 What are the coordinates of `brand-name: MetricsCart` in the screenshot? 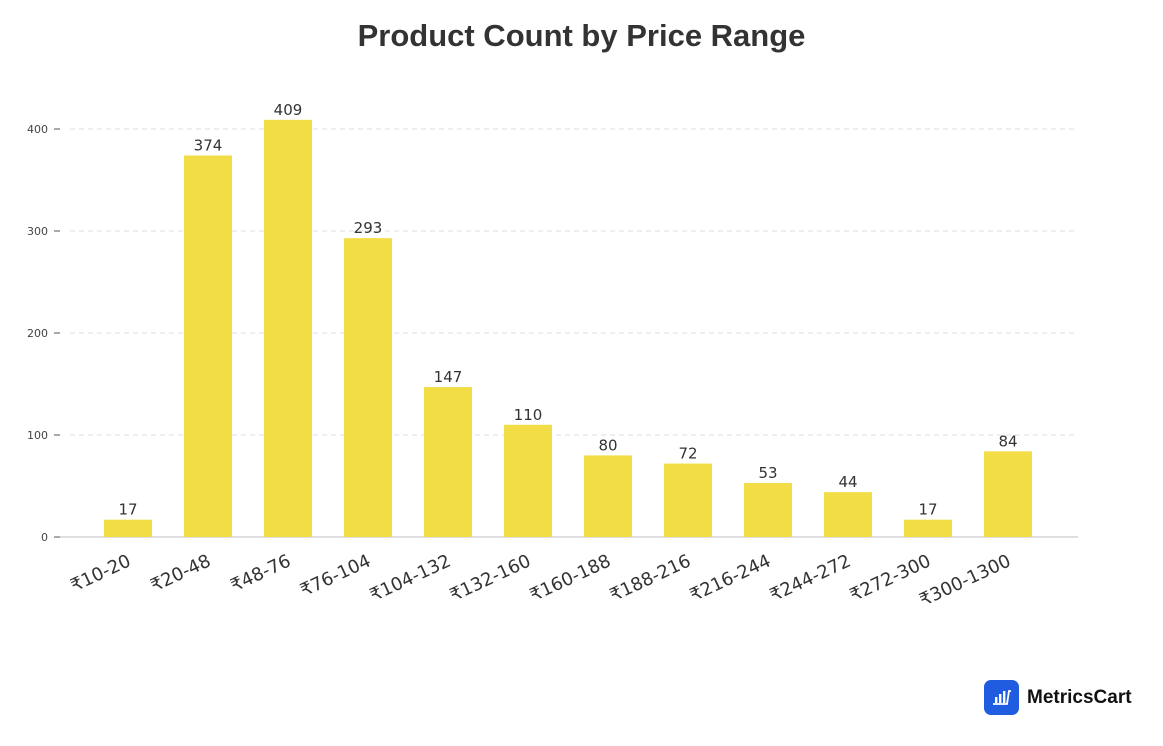 It's located at (1079, 697).